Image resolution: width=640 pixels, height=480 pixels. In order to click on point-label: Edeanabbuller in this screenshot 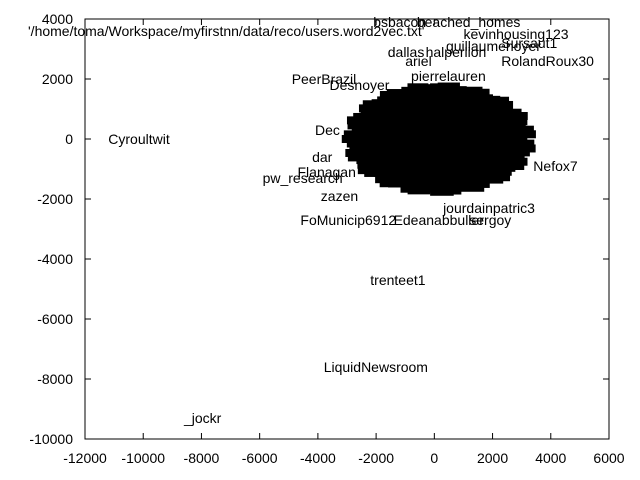, I will do `click(439, 220)`.